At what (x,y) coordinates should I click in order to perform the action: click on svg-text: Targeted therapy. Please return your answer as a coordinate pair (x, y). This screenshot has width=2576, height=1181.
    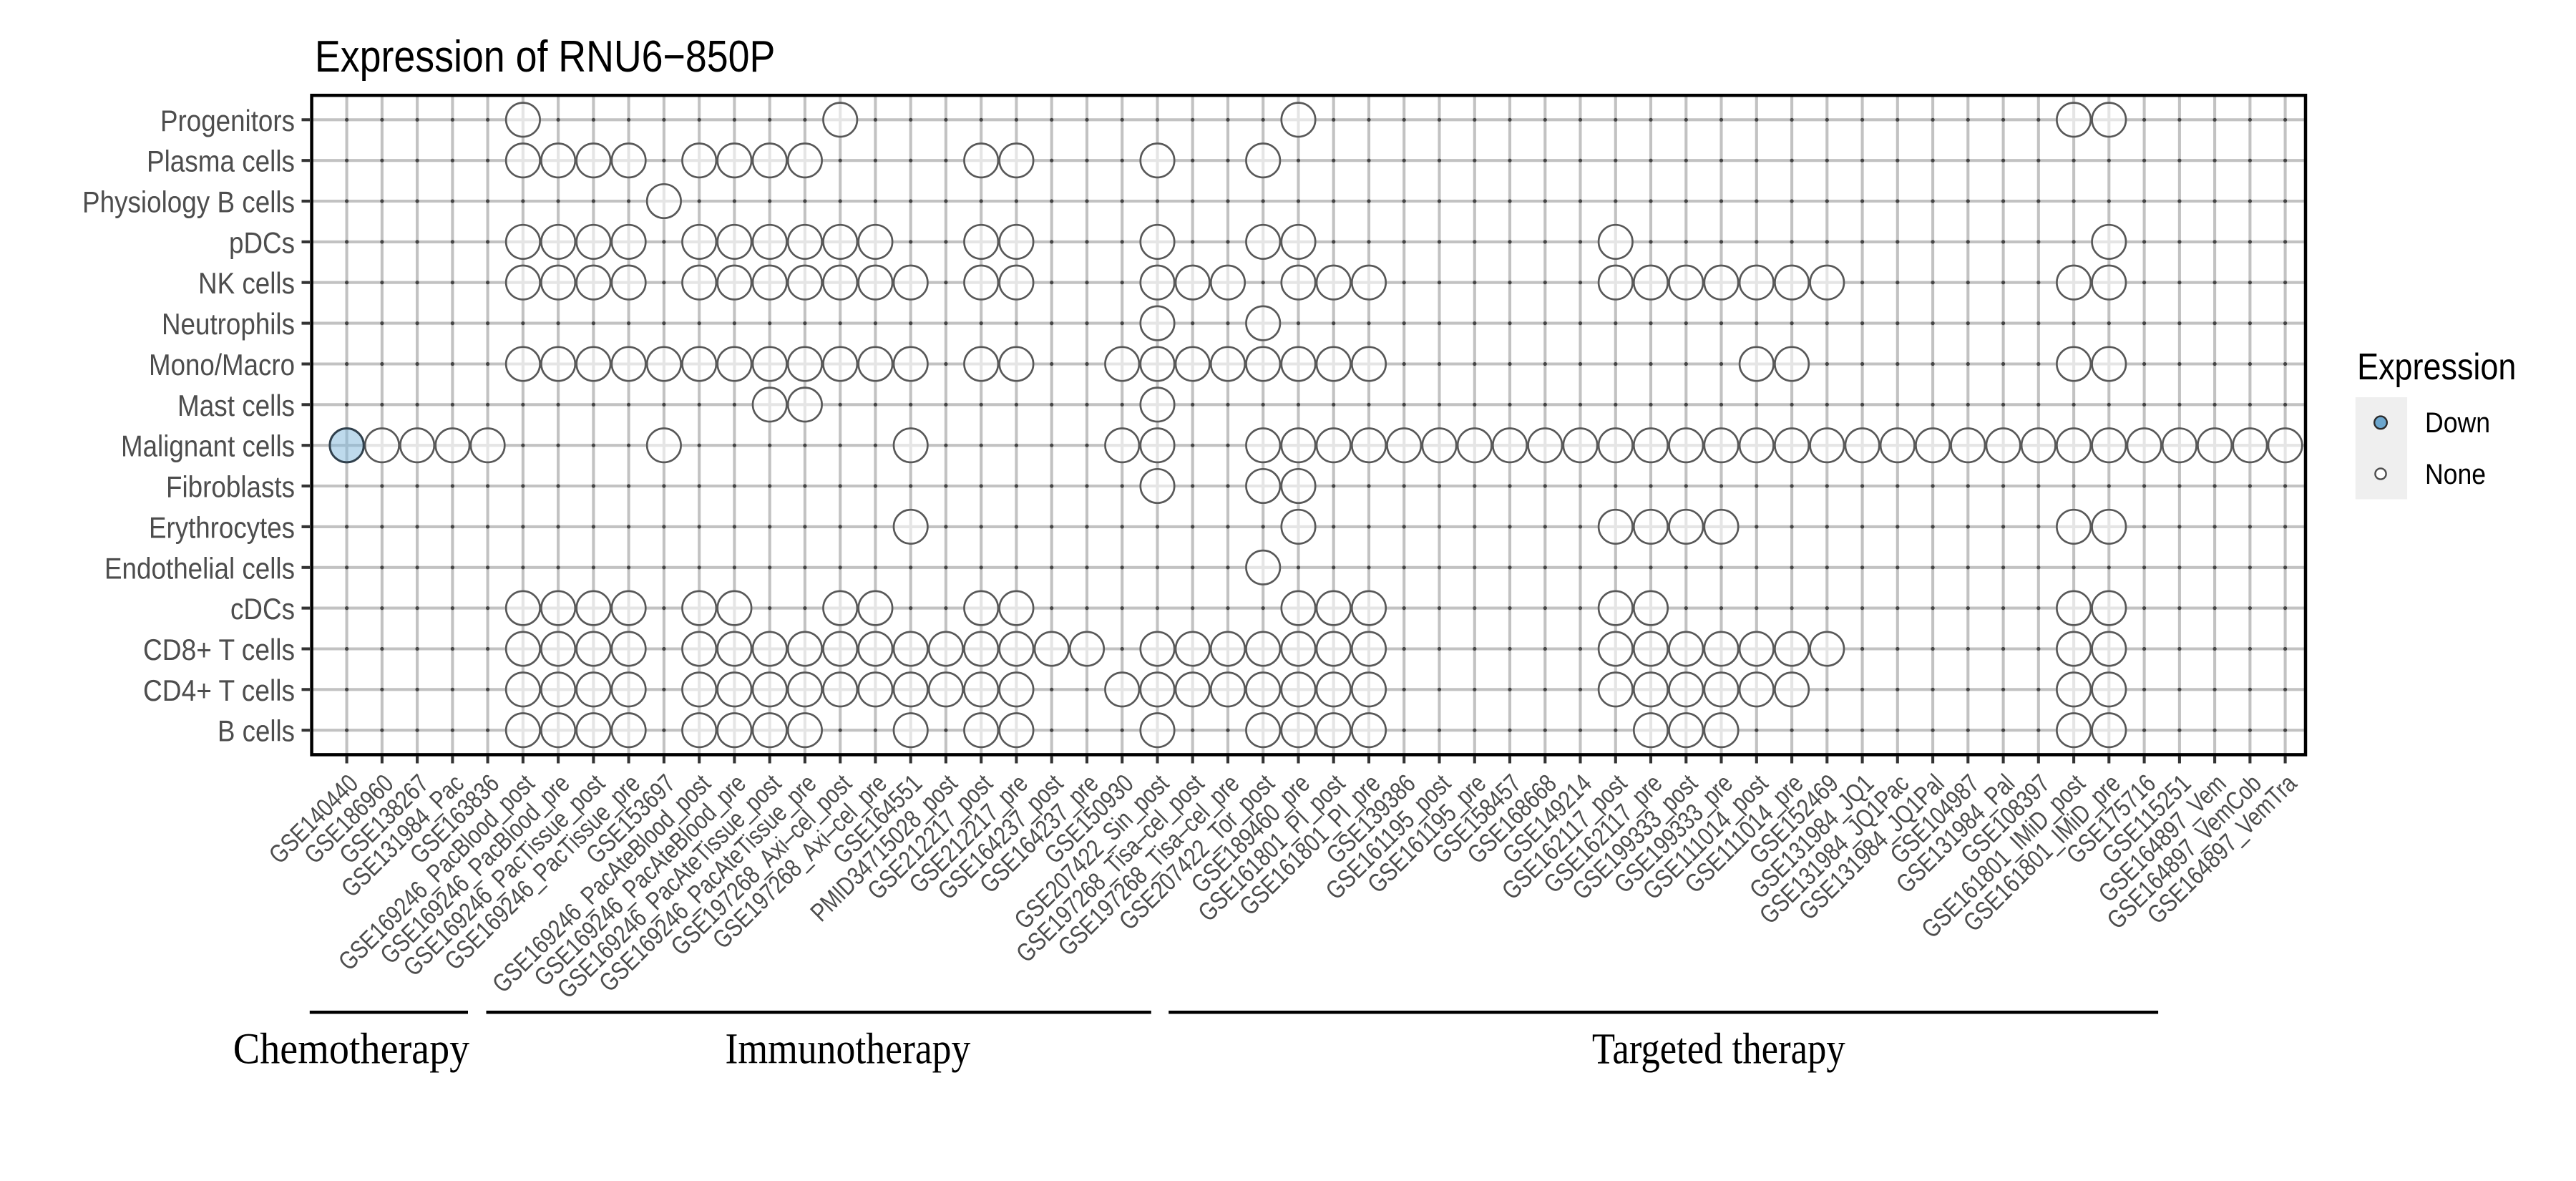
    Looking at the image, I should click on (1718, 1049).